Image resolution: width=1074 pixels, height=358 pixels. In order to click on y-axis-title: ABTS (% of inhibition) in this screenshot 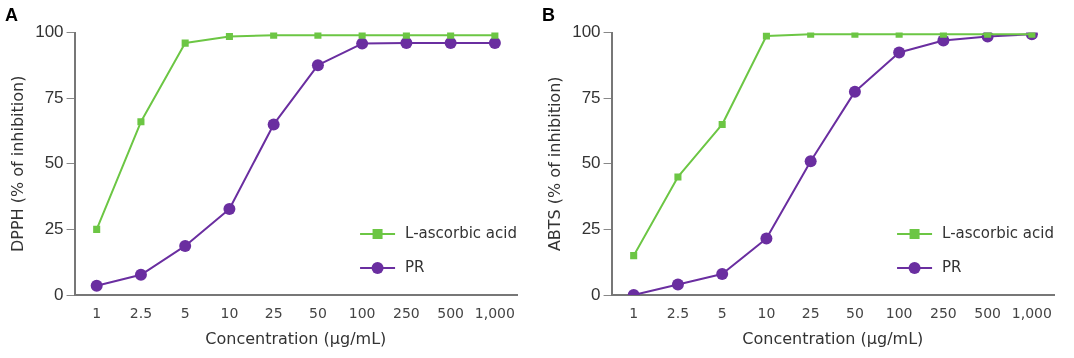, I will do `click(554, 164)`.